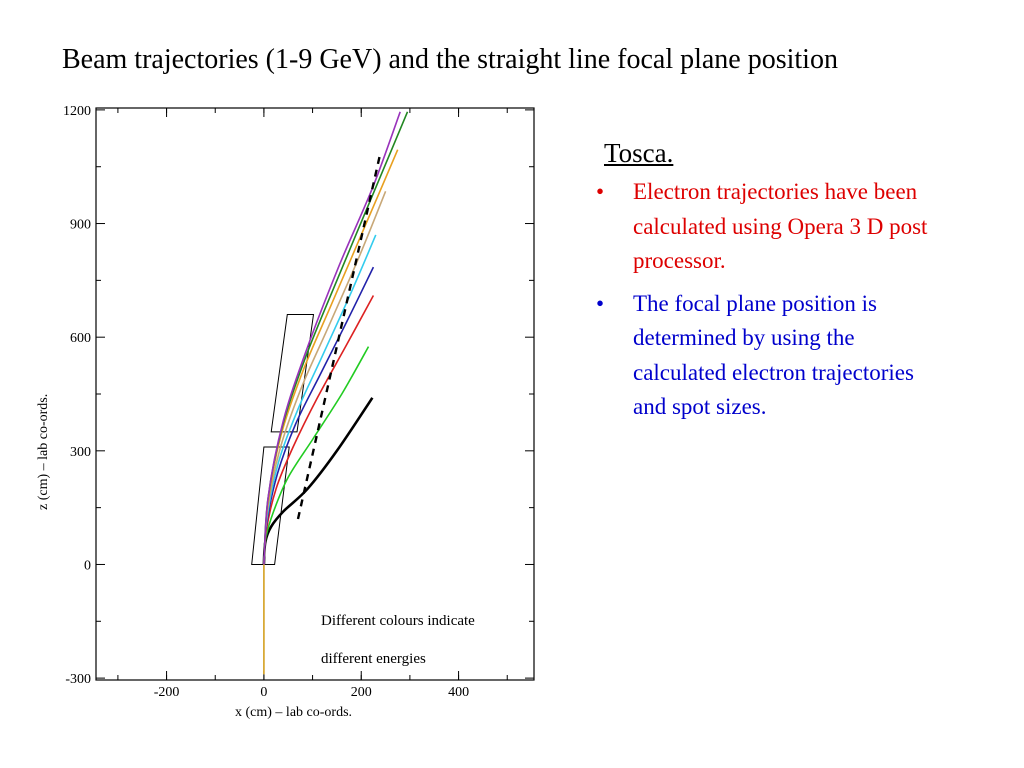 This screenshot has width=1024, height=768. What do you see at coordinates (167, 692) in the screenshot?
I see `x-tick-label: -200` at bounding box center [167, 692].